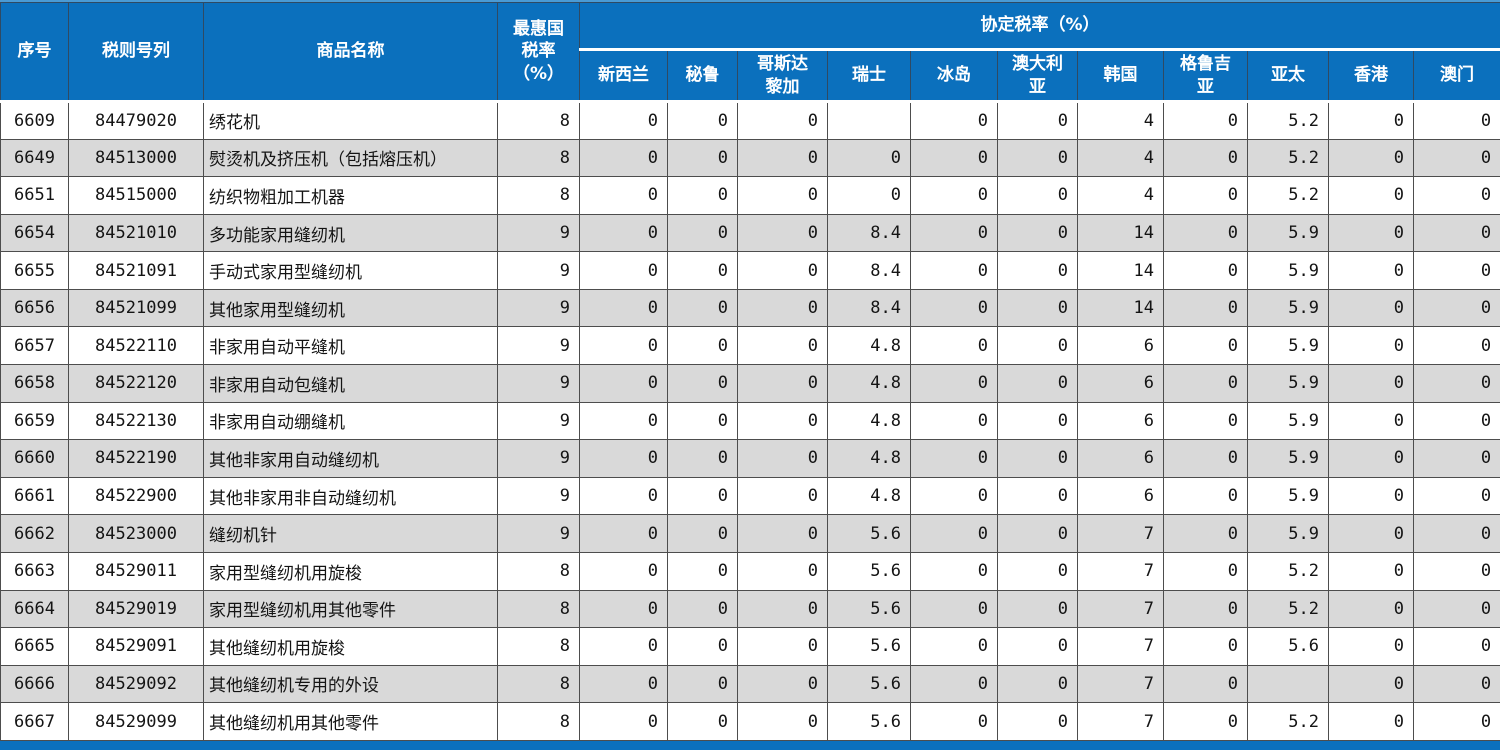  I want to click on cell-rate: 5.2, so click(1288, 158).